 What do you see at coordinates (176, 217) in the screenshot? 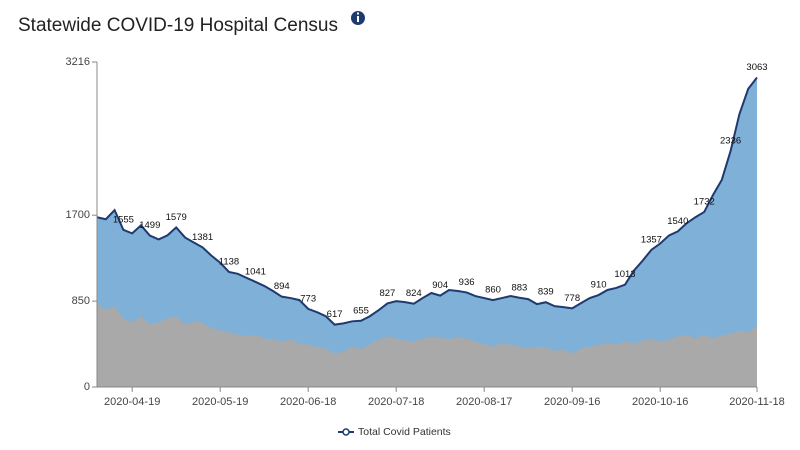
I see `value-label: 1579` at bounding box center [176, 217].